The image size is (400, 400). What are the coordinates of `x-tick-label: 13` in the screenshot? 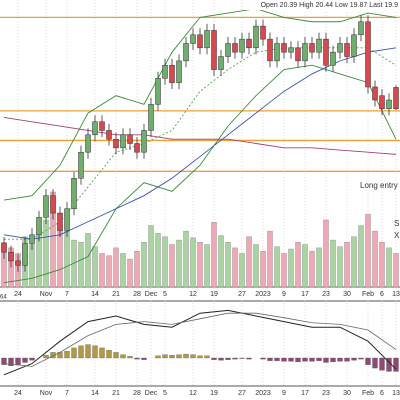 It's located at (396, 393).